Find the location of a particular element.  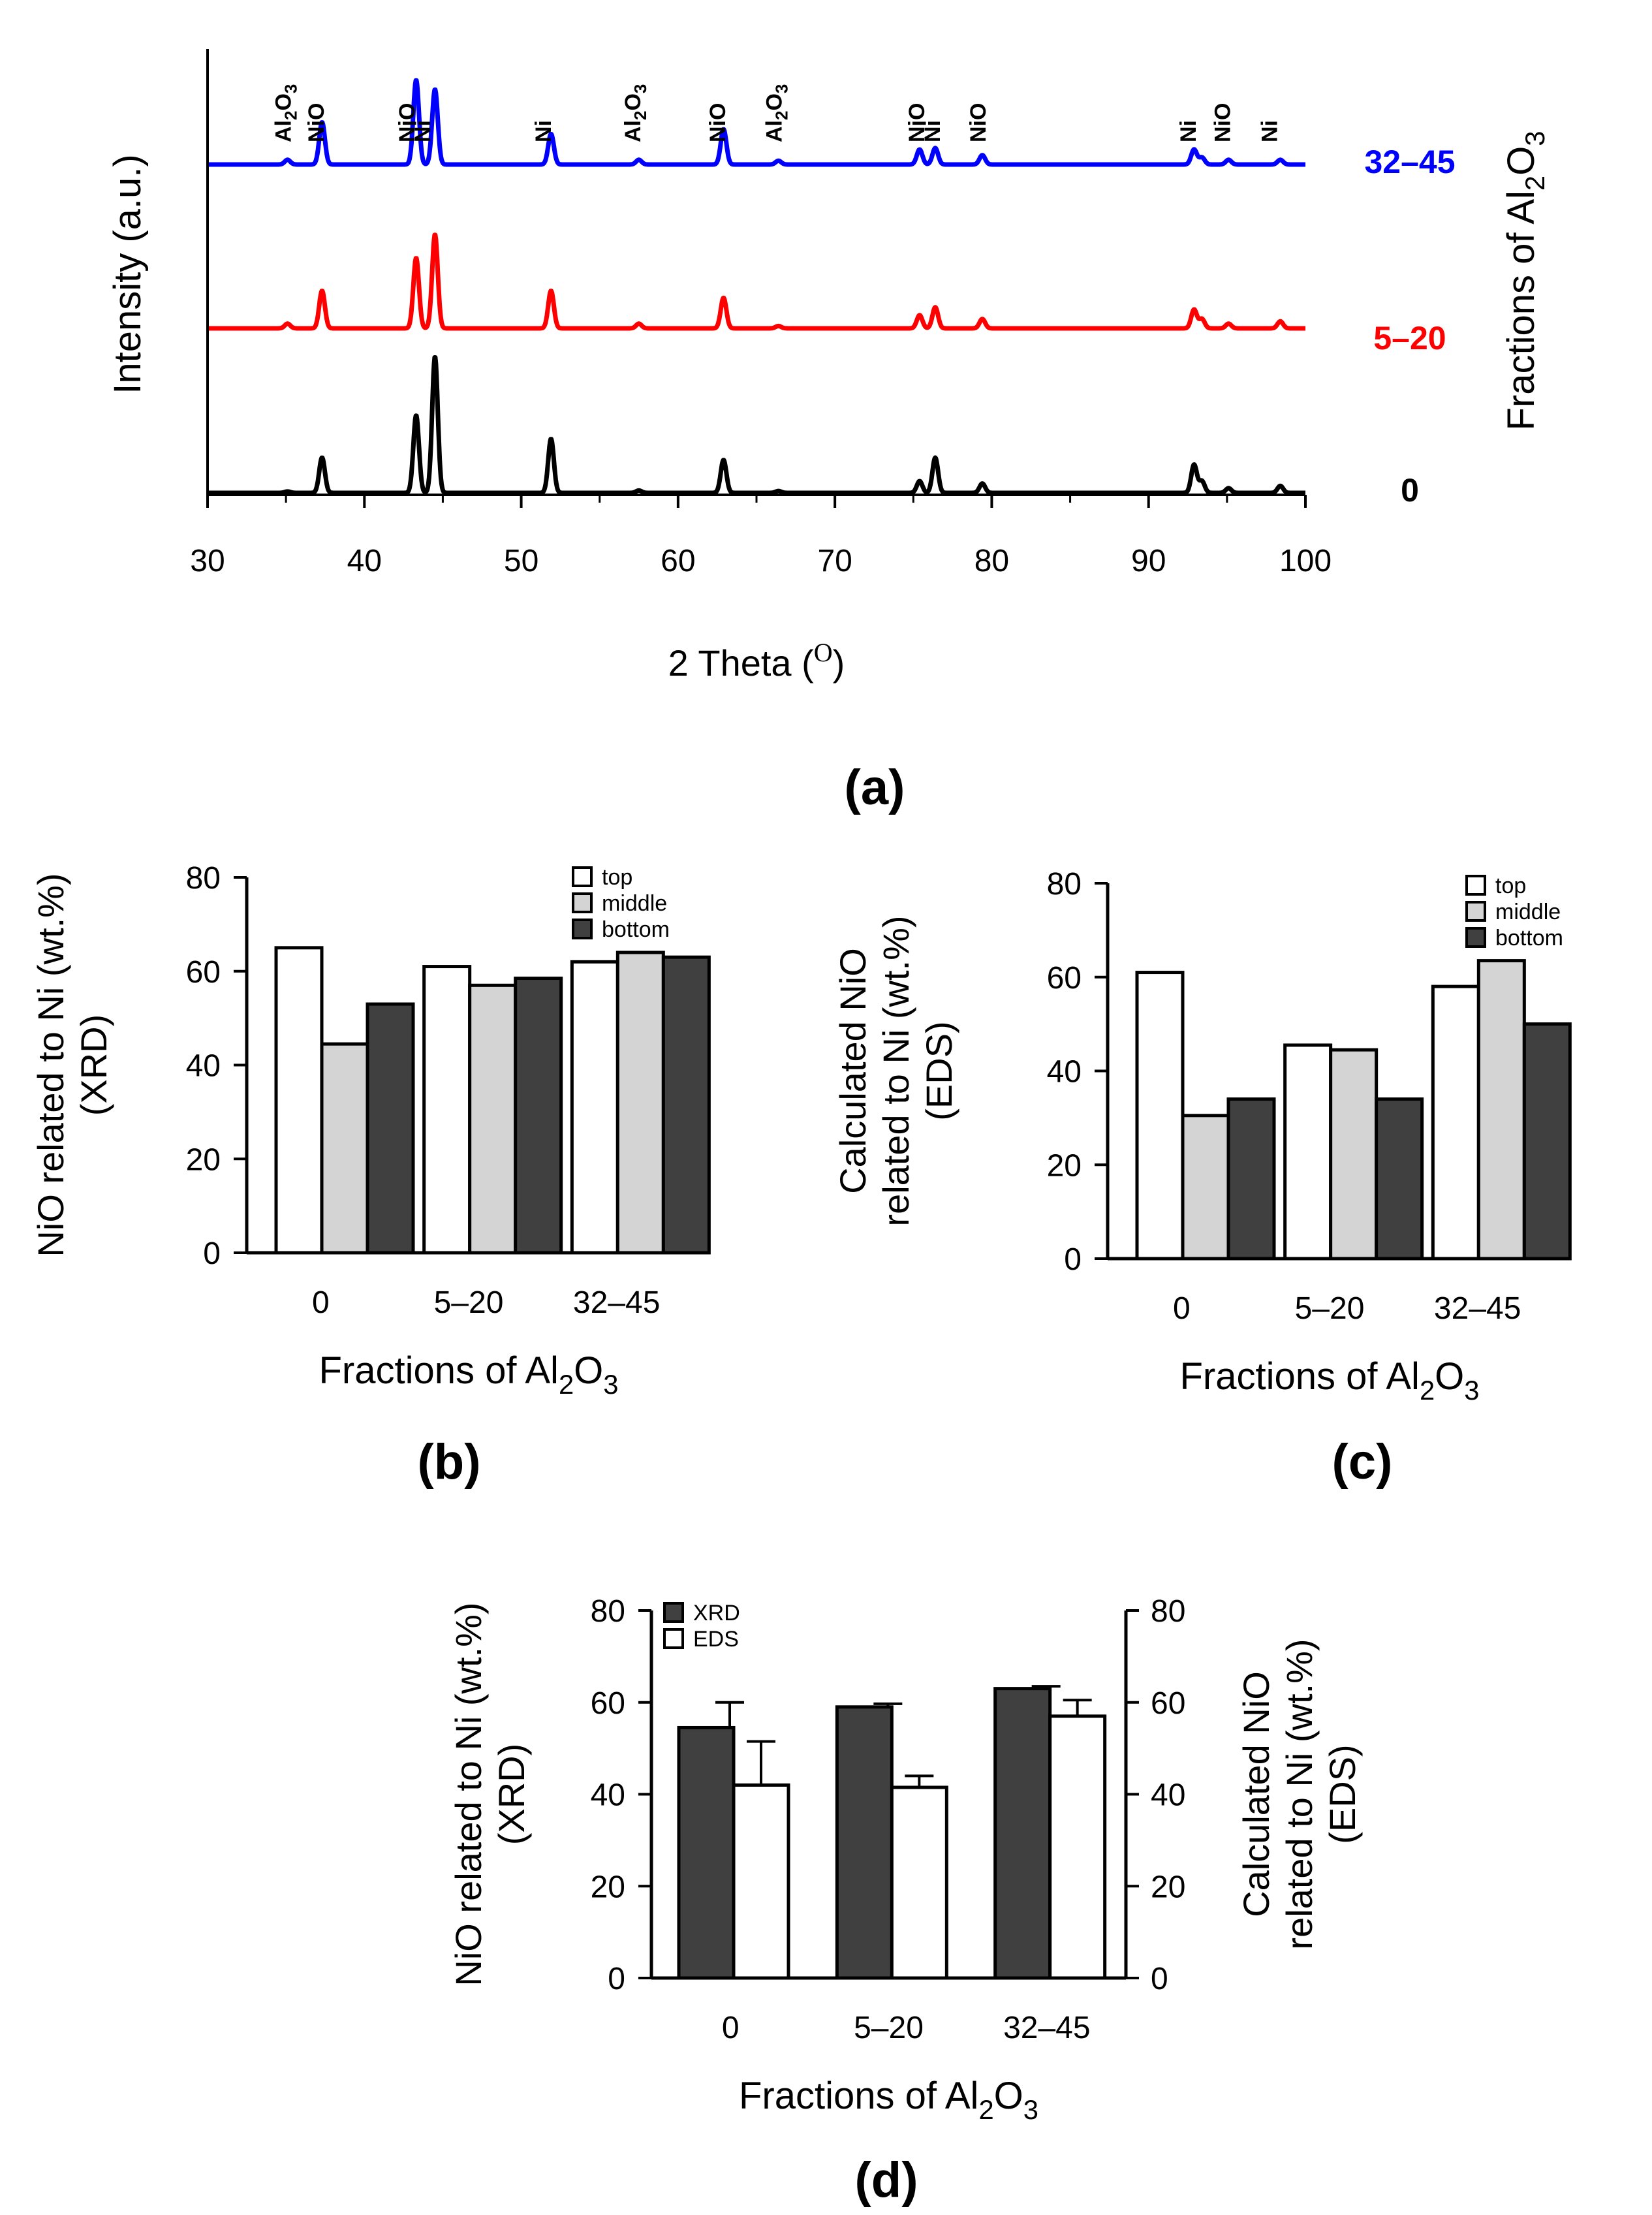

xrd-x-axis-title: 2 Theta (O) is located at coordinates (756, 660).